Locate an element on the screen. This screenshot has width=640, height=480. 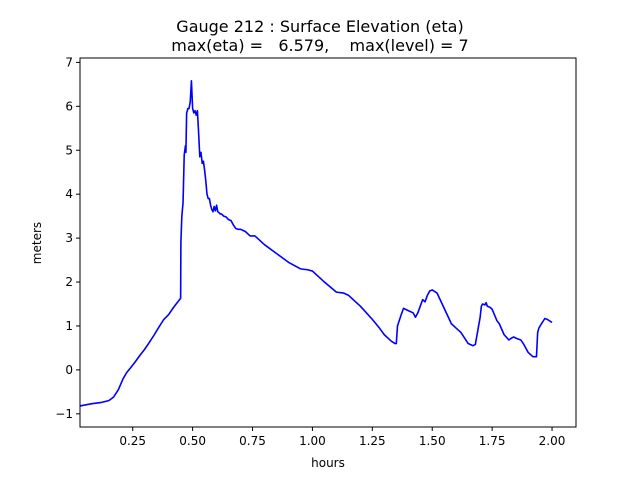
x-tick-label: 1.25 is located at coordinates (372, 441).